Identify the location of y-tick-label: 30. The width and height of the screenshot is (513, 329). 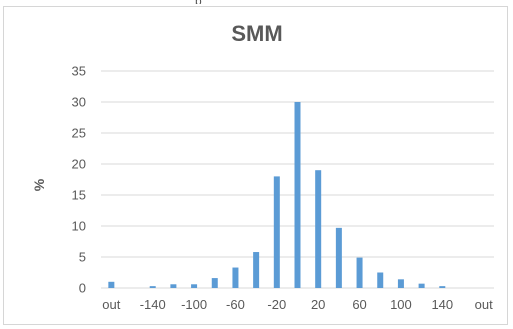
(79, 102).